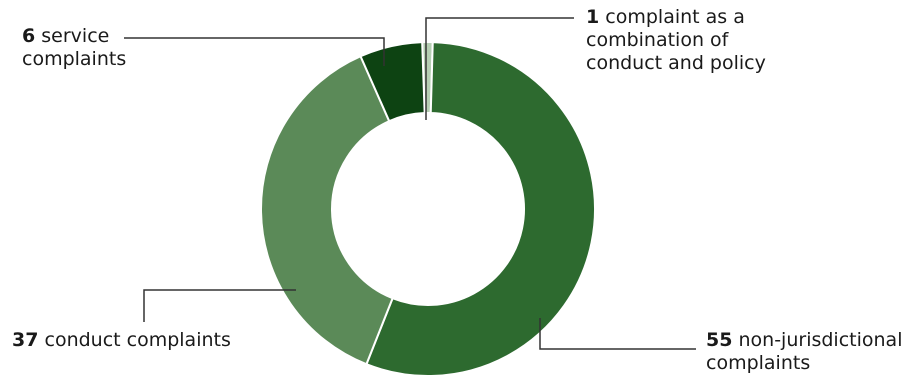 The height and width of the screenshot is (377, 914). What do you see at coordinates (593, 17) in the screenshot?
I see `slice-value: 1` at bounding box center [593, 17].